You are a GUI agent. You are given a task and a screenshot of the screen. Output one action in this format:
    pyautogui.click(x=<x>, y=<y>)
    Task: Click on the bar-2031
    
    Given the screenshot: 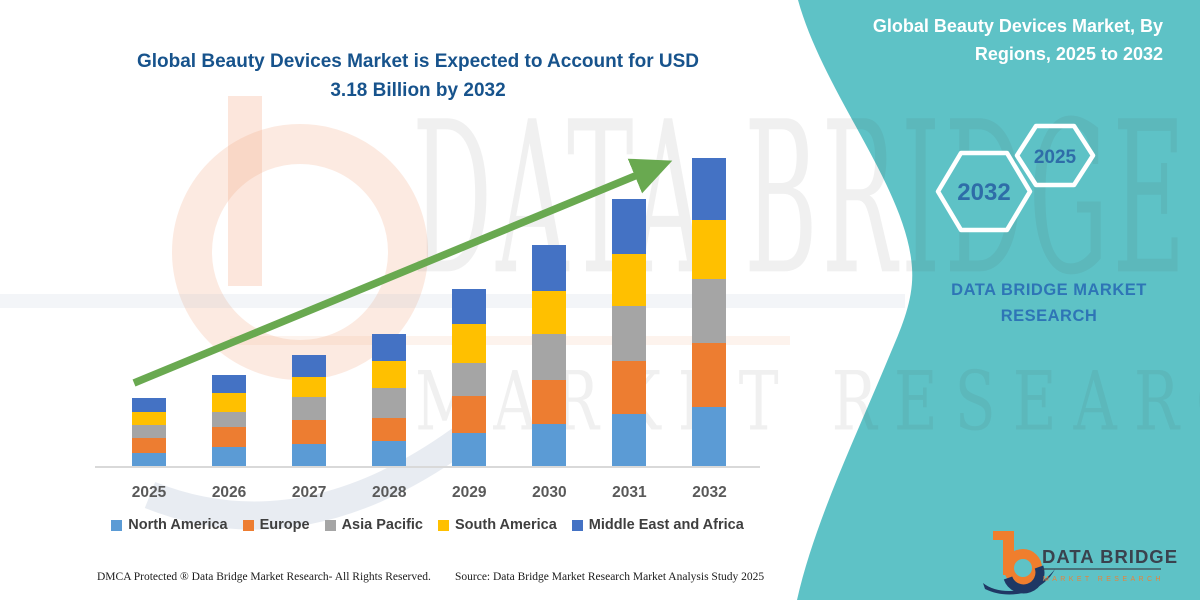 What is the action you would take?
    pyautogui.click(x=629, y=332)
    